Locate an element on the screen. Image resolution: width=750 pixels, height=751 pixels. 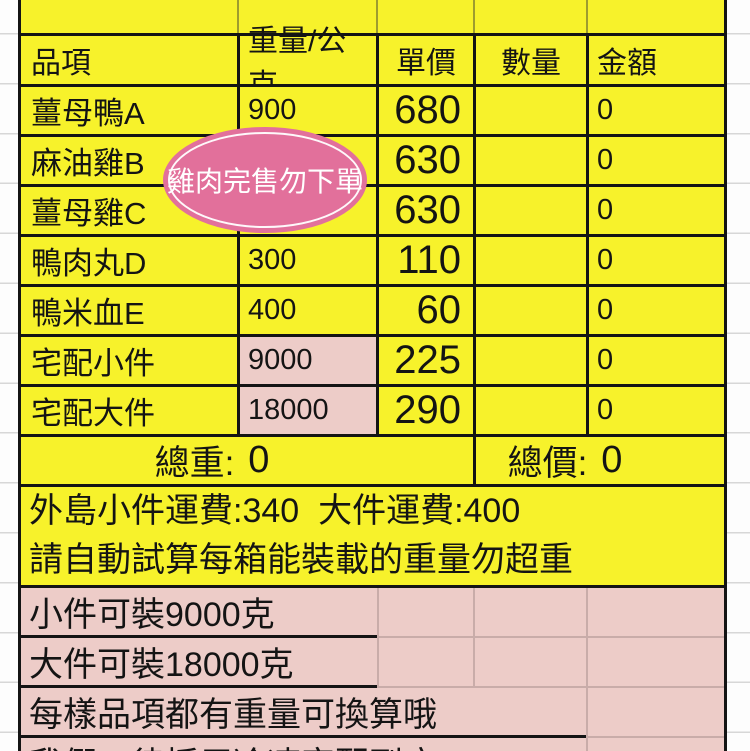
sold-out-annotation: 雞肉完售勿下單 is located at coordinates (265, 180).